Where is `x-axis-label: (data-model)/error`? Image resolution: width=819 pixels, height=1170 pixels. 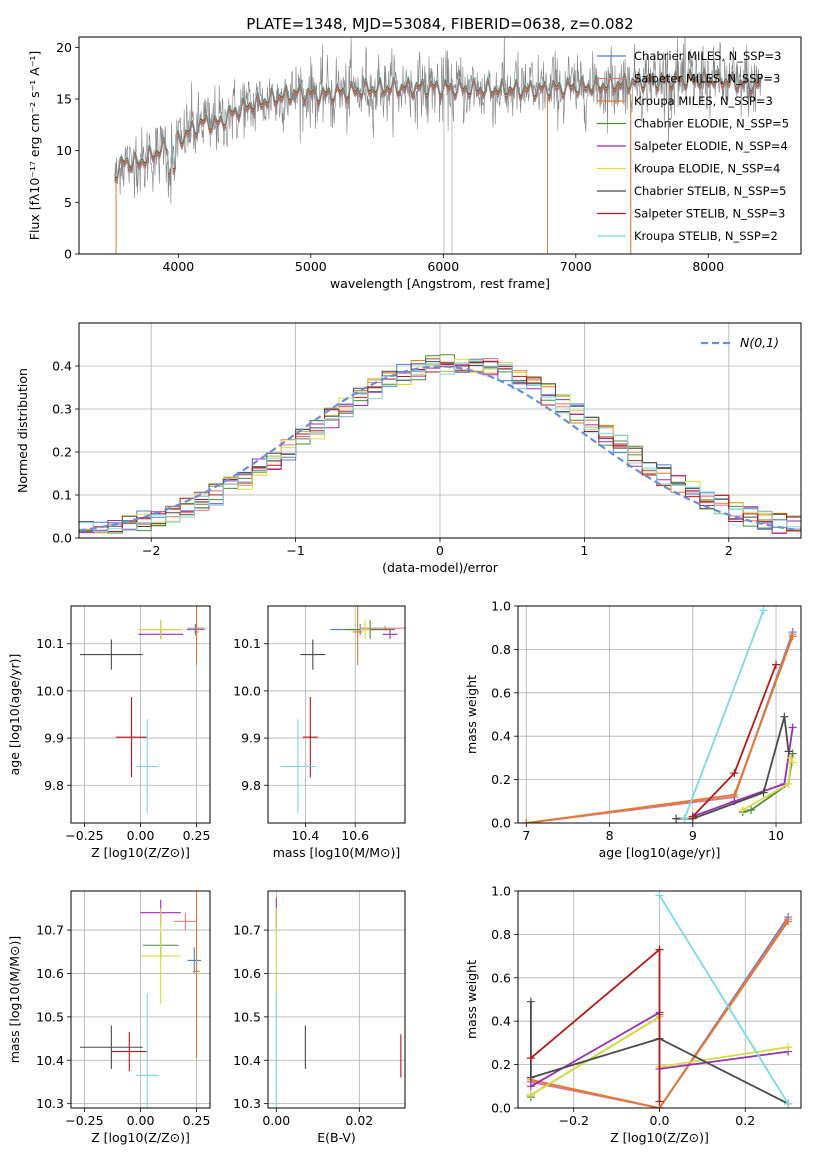 x-axis-label: (data-model)/error is located at coordinates (440, 567).